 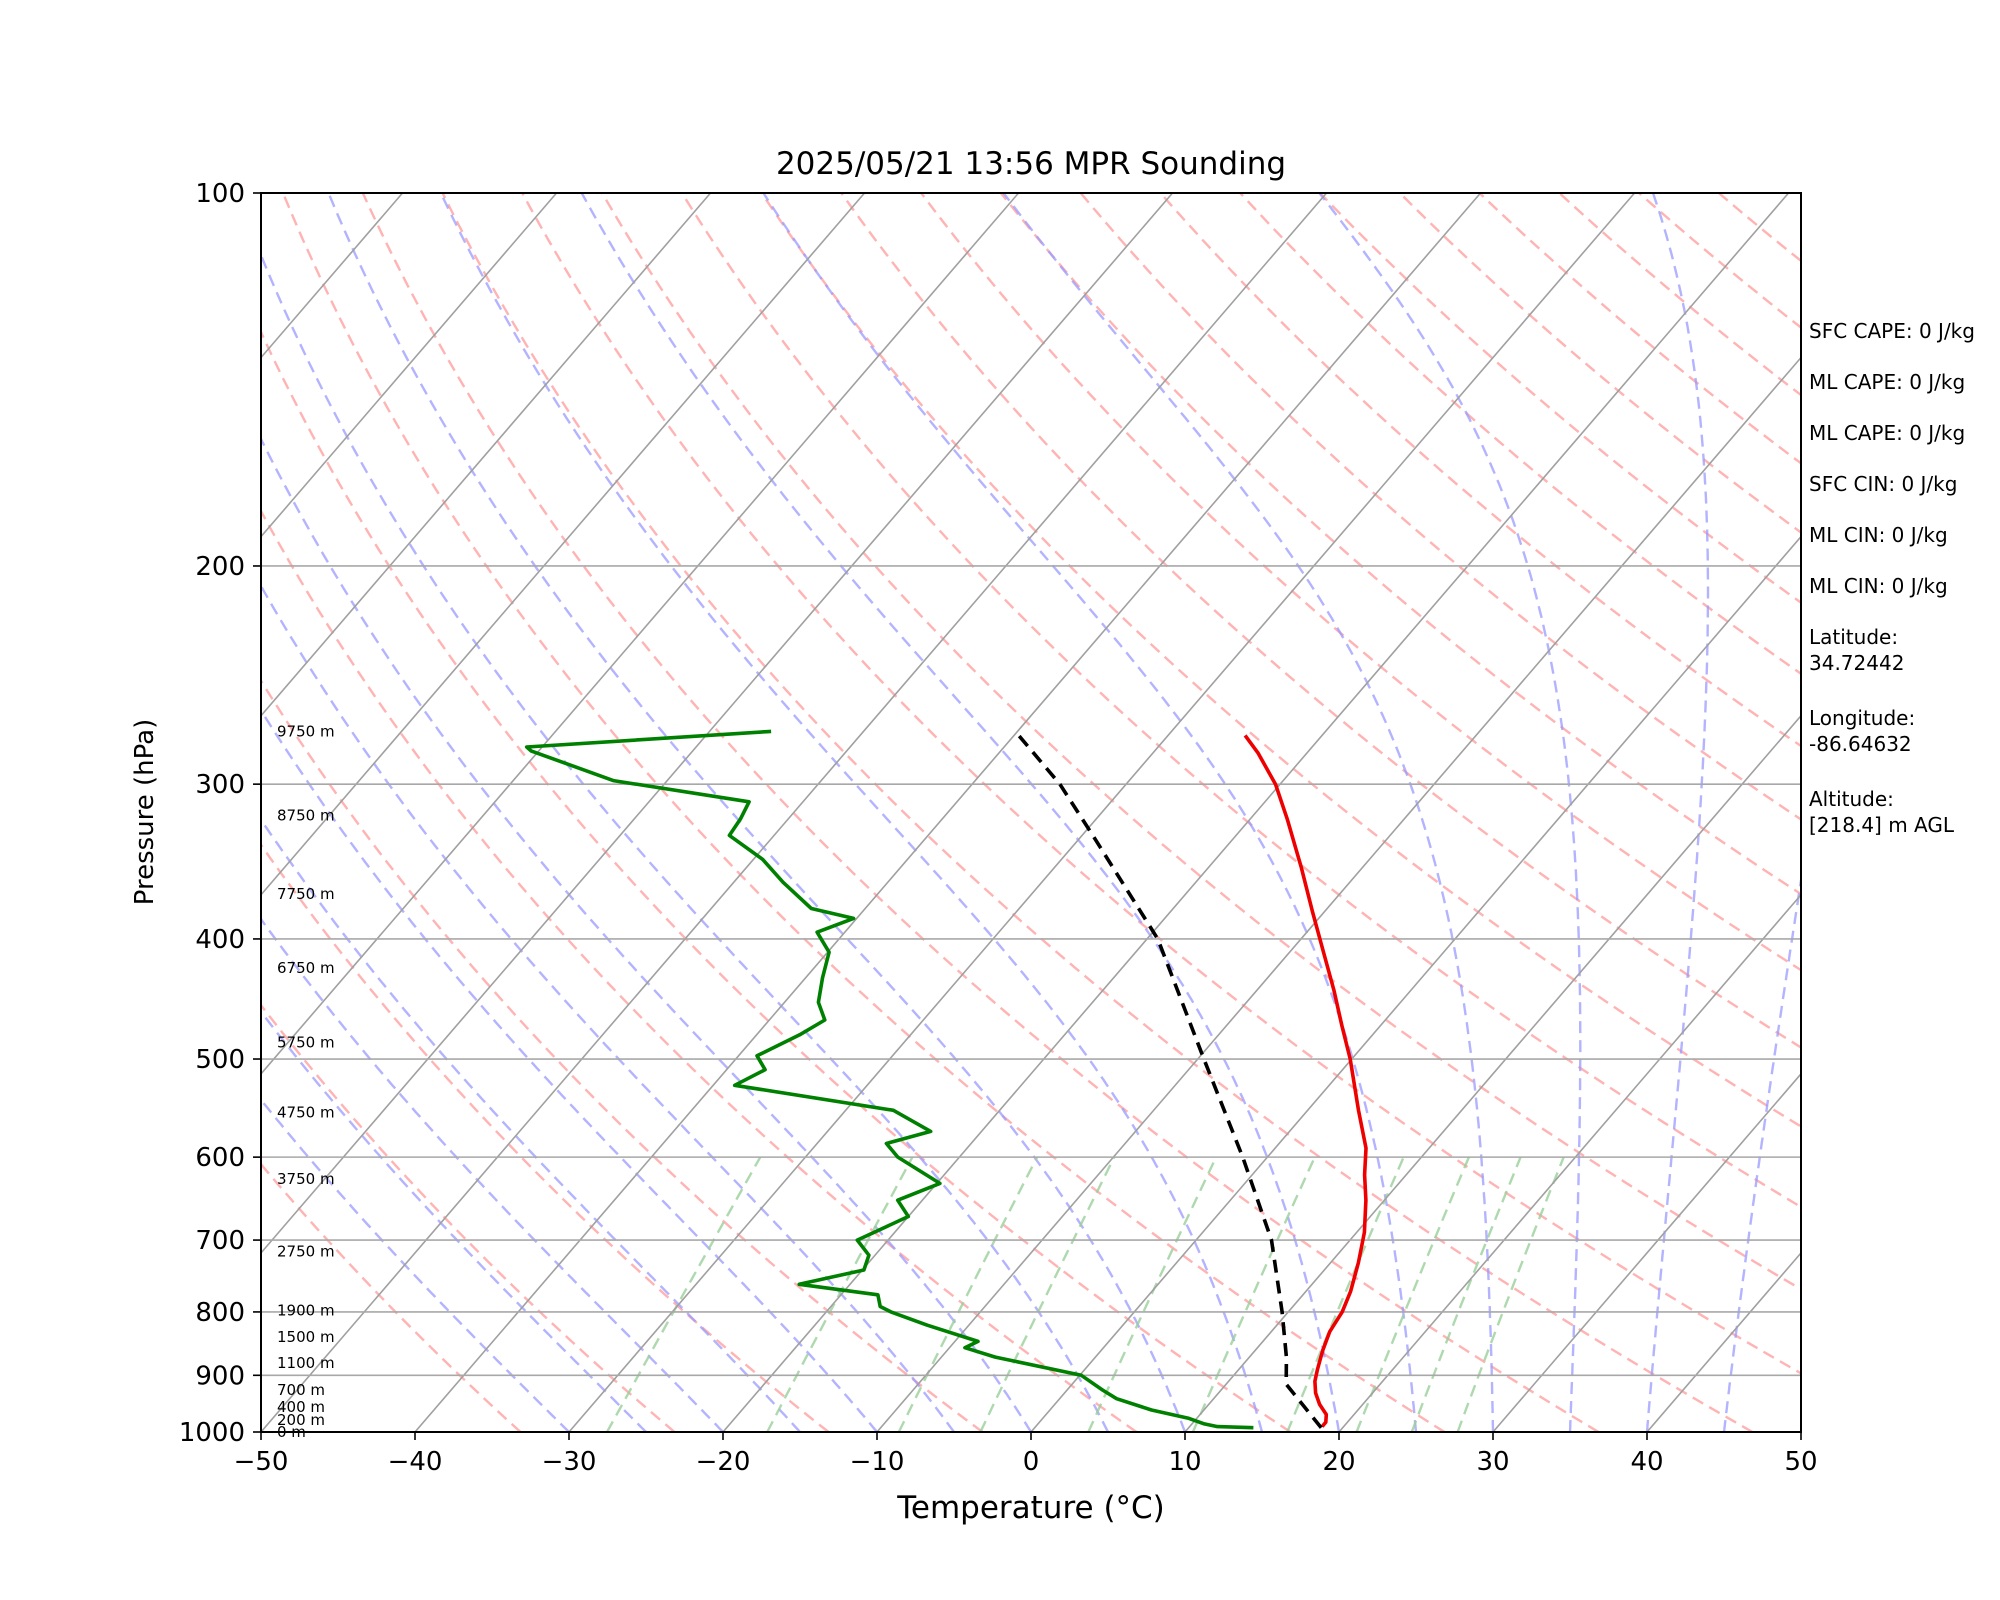 I want to click on x-tick-label: −20, so click(x=723, y=1462).